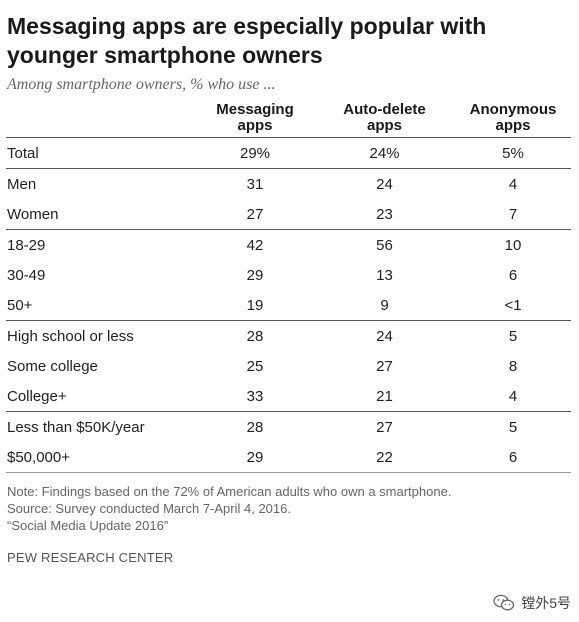 Image resolution: width=579 pixels, height=622 pixels. I want to click on cell-auto-delete: 24%, so click(384, 153).